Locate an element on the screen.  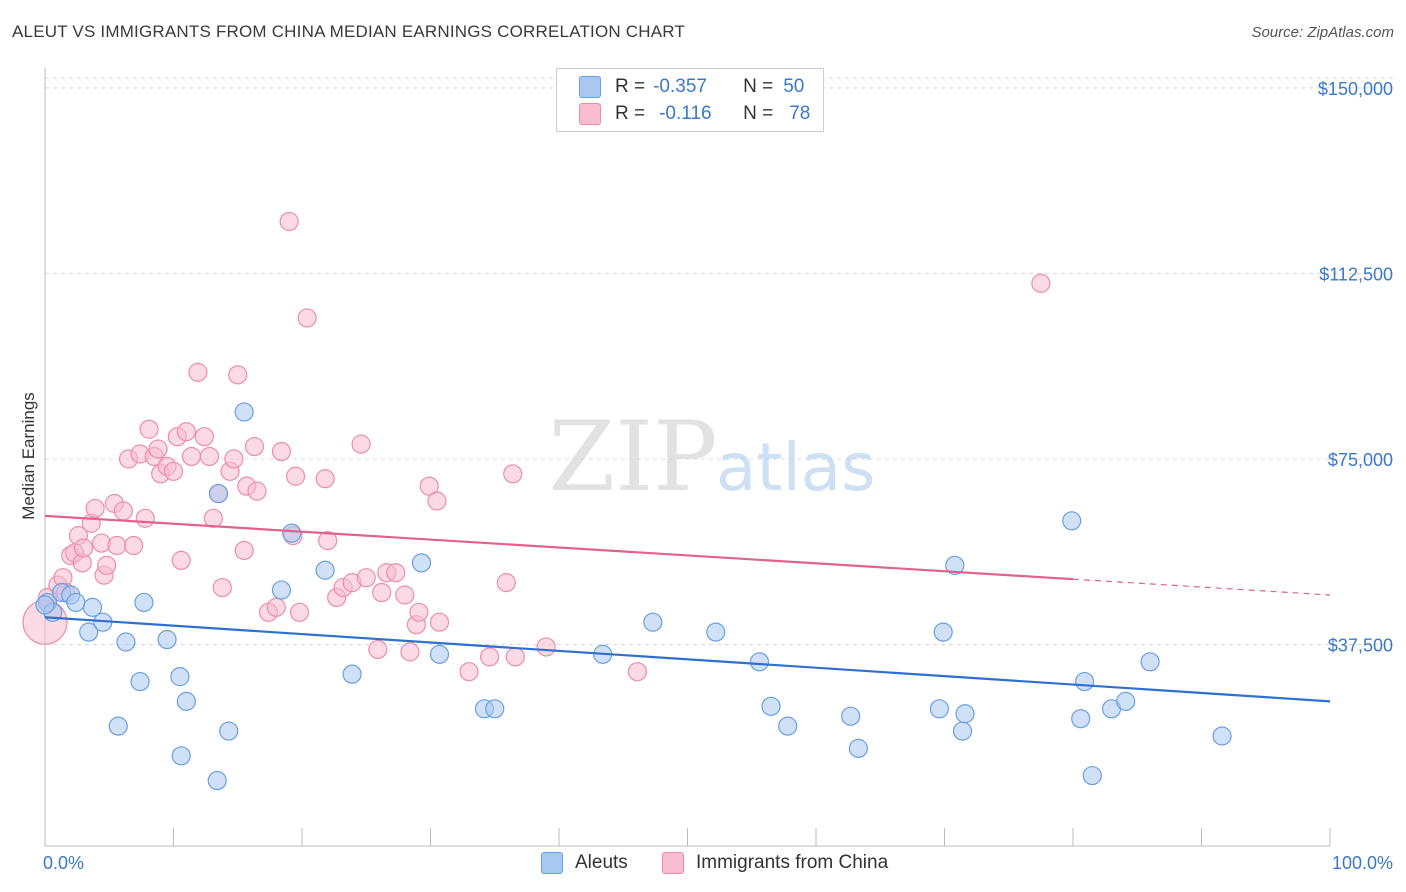
legend-n-value: 78 is located at coordinates (800, 113).